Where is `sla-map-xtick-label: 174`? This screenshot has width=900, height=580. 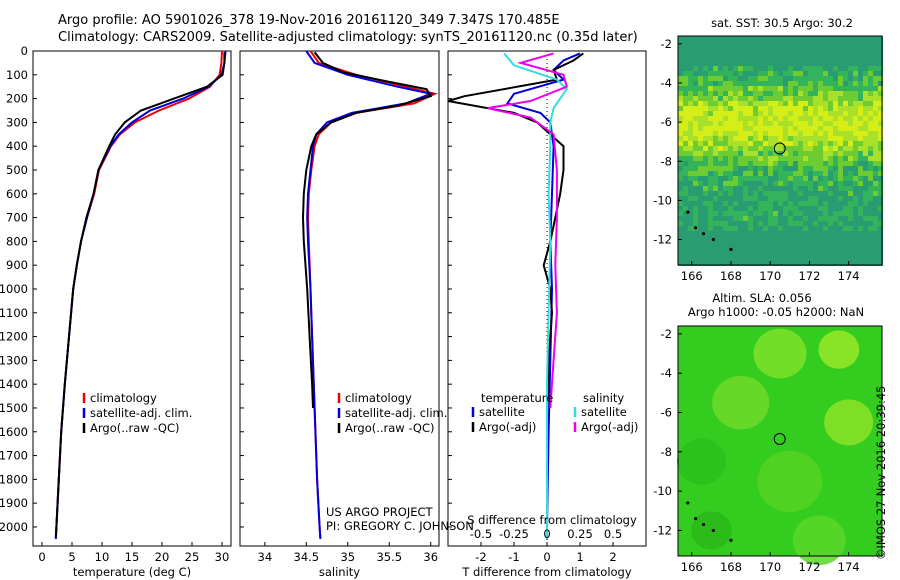
sla-map-xtick-label: 174 is located at coordinates (849, 567).